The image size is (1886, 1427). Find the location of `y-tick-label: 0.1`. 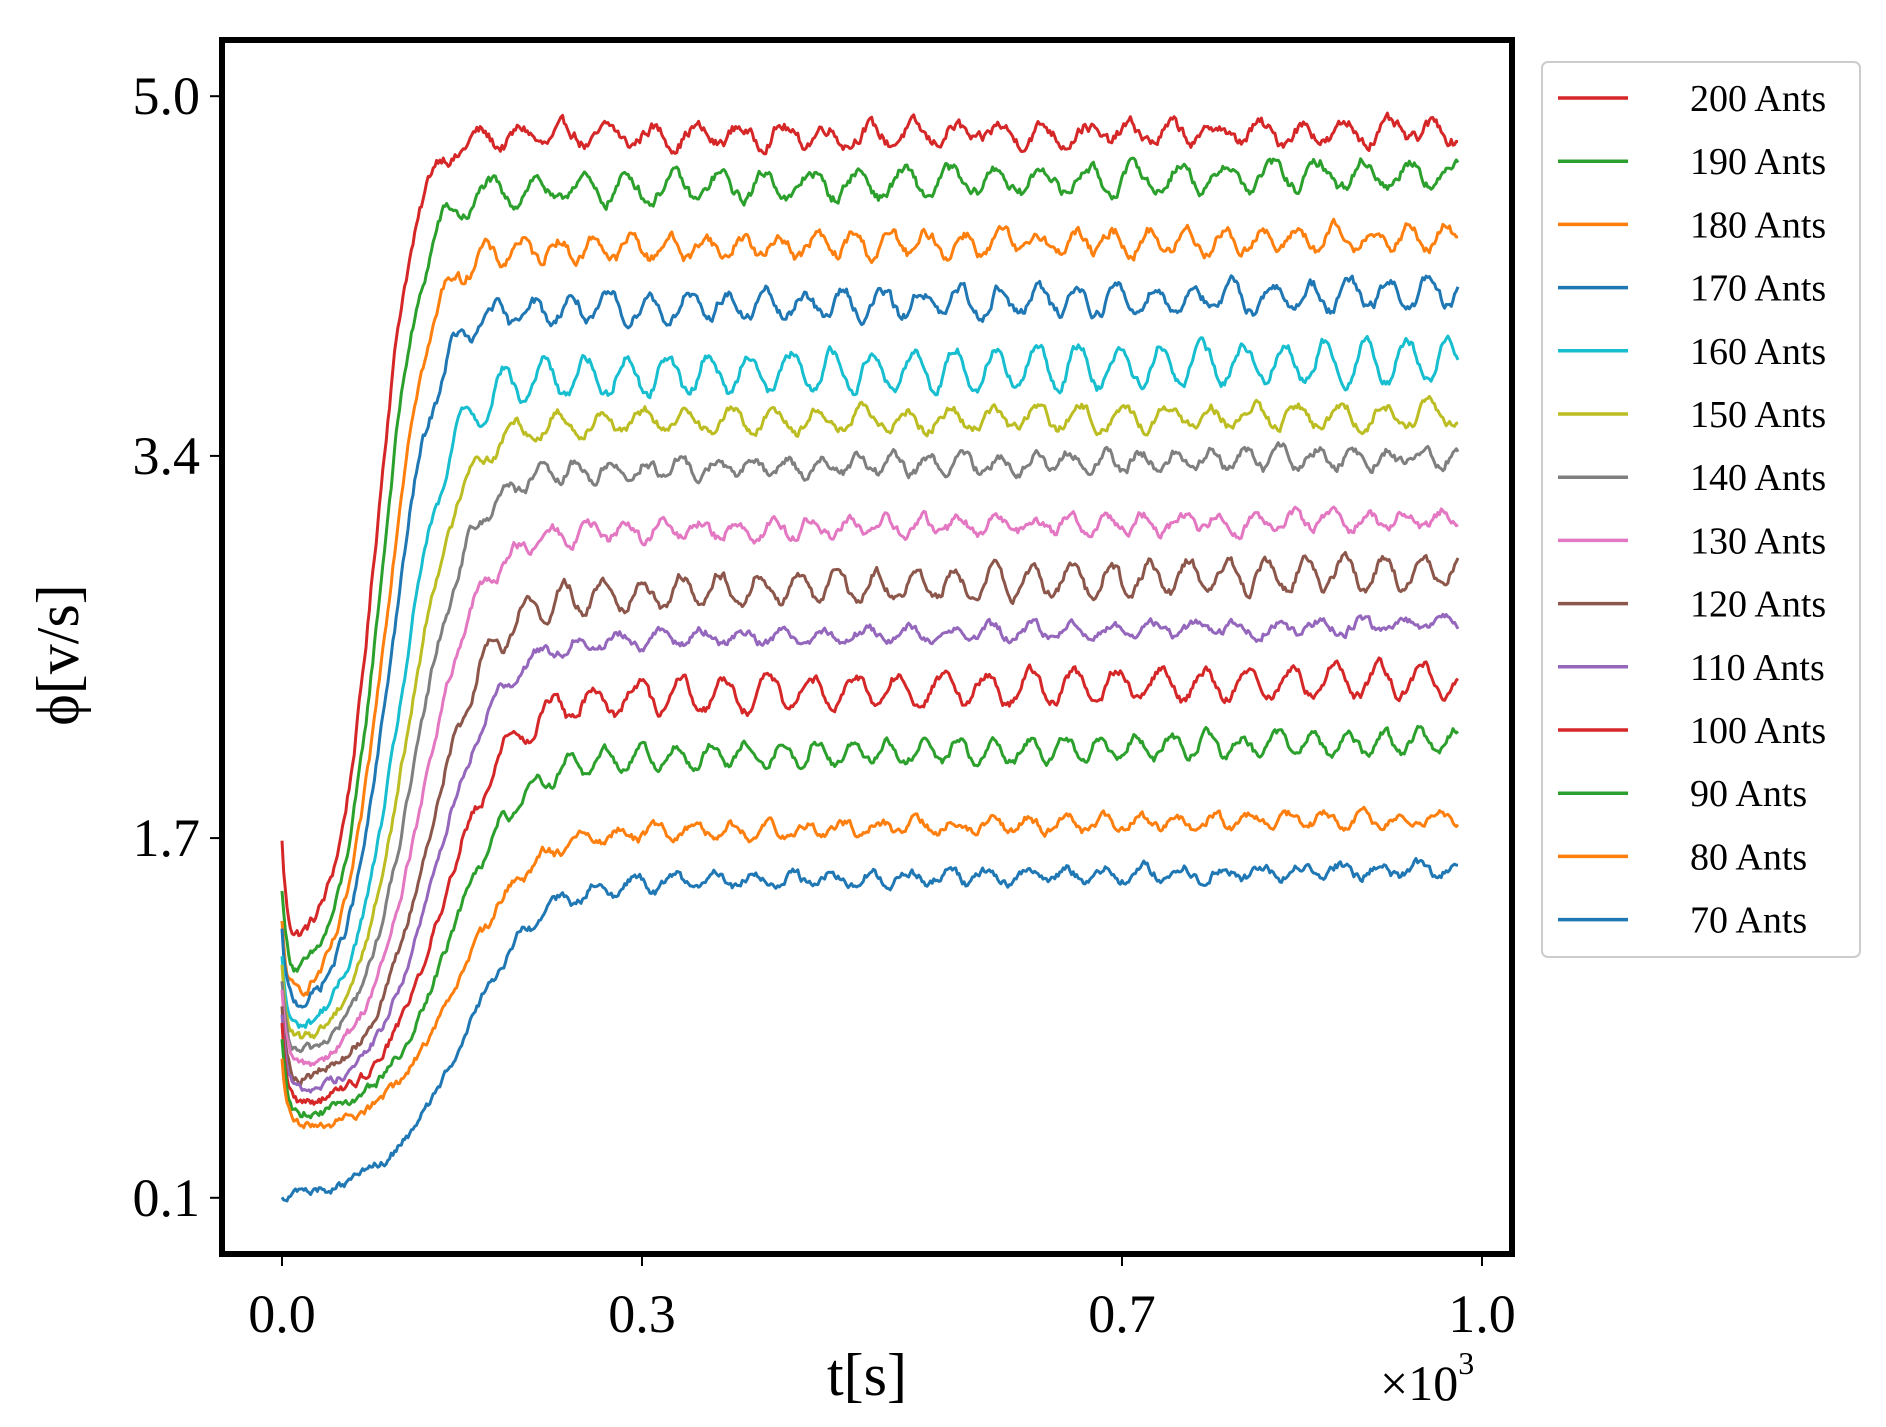

y-tick-label: 0.1 is located at coordinates (167, 1198).